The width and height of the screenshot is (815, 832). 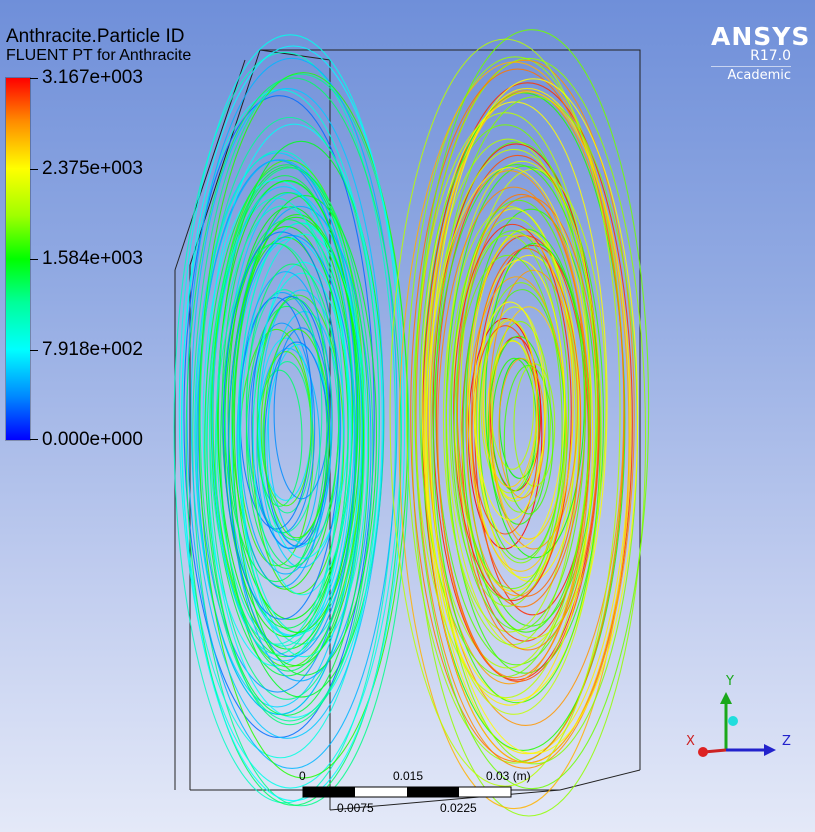 What do you see at coordinates (92, 168) in the screenshot?
I see `legend-label: 2.375e+003` at bounding box center [92, 168].